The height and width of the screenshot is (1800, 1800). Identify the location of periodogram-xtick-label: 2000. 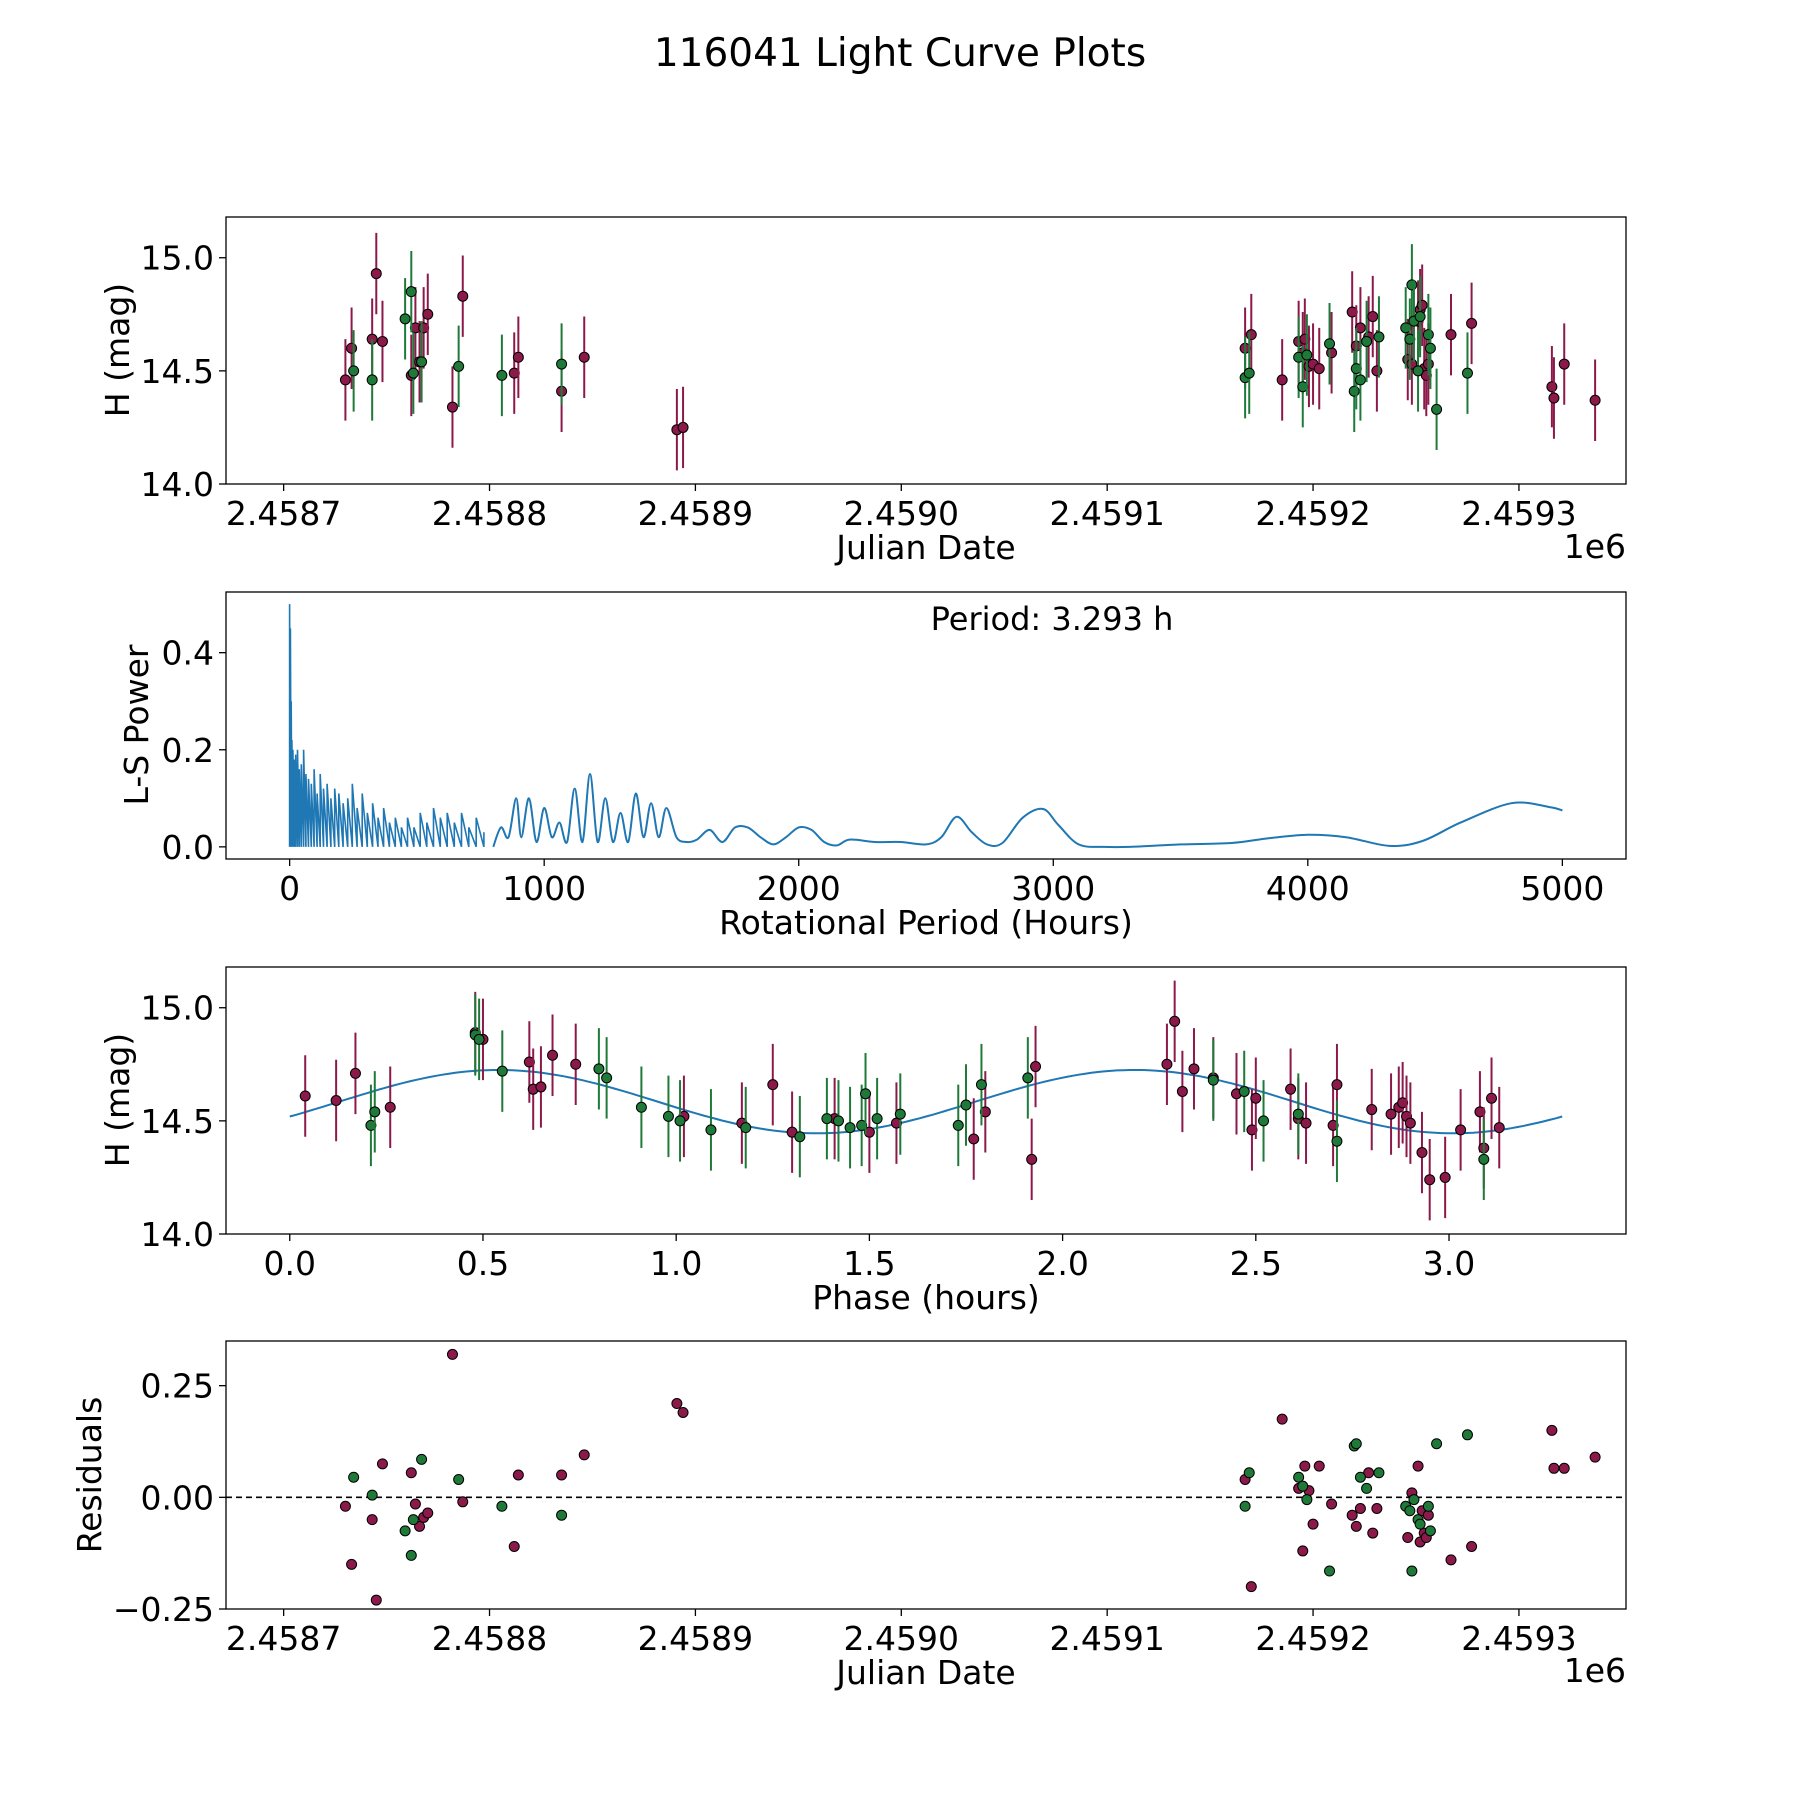
(799, 888).